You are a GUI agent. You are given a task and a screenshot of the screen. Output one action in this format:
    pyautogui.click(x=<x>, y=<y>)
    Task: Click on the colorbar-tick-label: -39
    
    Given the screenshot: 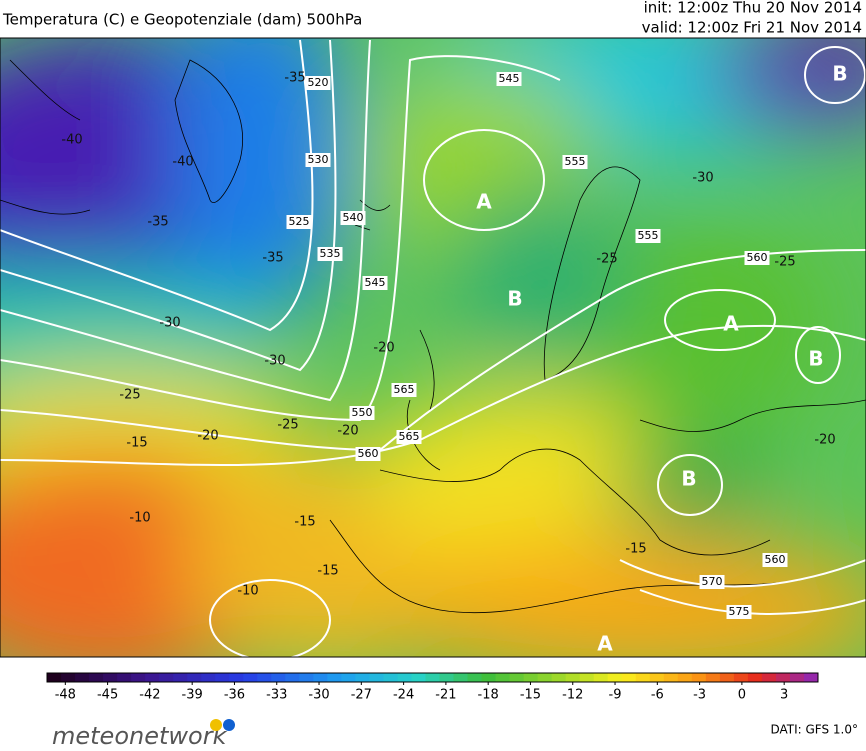 What is the action you would take?
    pyautogui.click(x=192, y=695)
    